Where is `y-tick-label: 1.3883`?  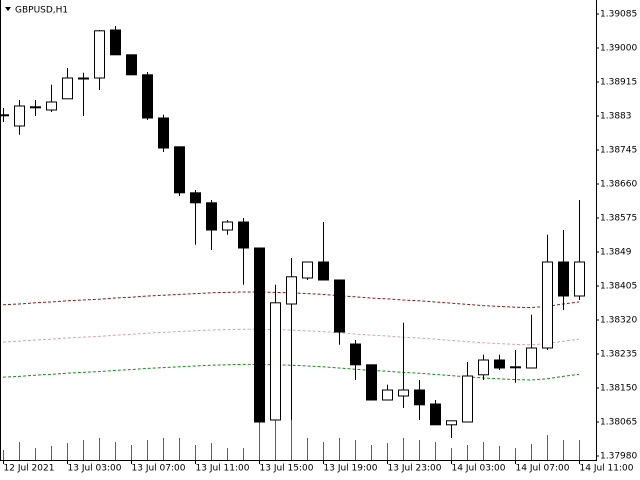 y-tick-label: 1.3883 is located at coordinates (616, 117).